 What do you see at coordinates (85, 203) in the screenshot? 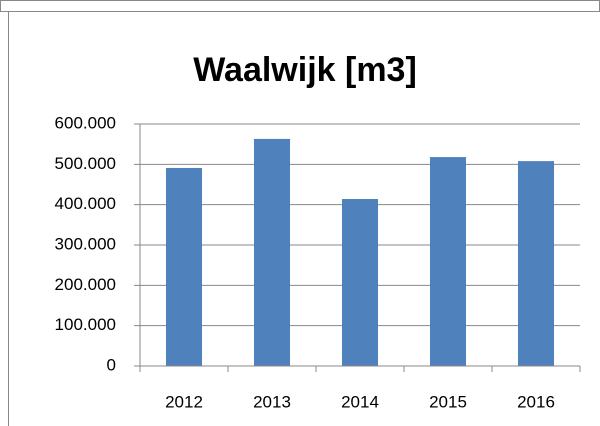
I see `y-tick-label: 400.000` at bounding box center [85, 203].